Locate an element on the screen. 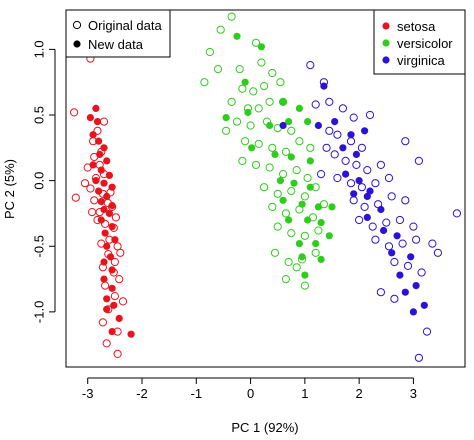 The height and width of the screenshot is (440, 474). x-axis-label: PC 1 (92%) is located at coordinates (264, 427).